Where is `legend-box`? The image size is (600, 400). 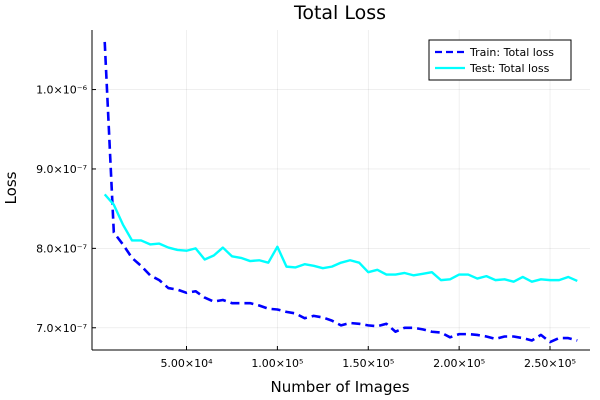
legend-box is located at coordinates (500, 60).